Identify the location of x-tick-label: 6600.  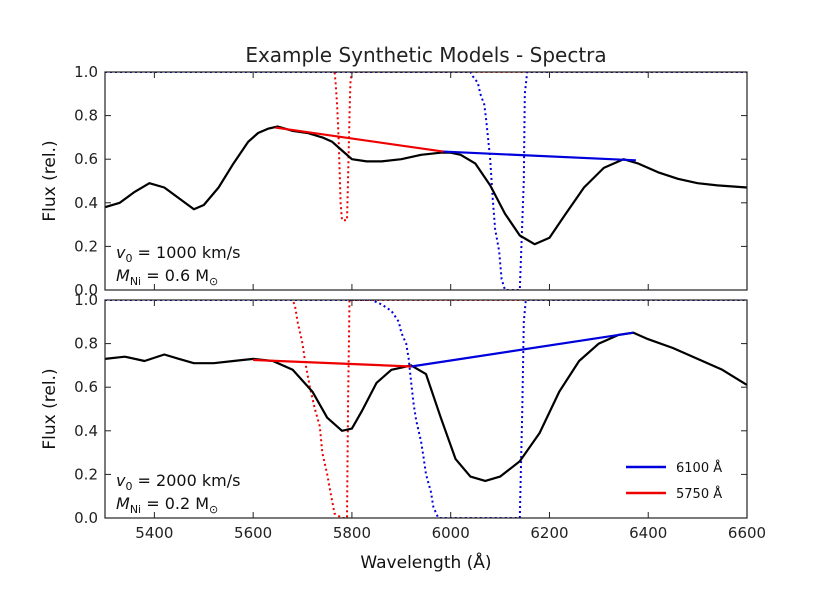
(747, 533).